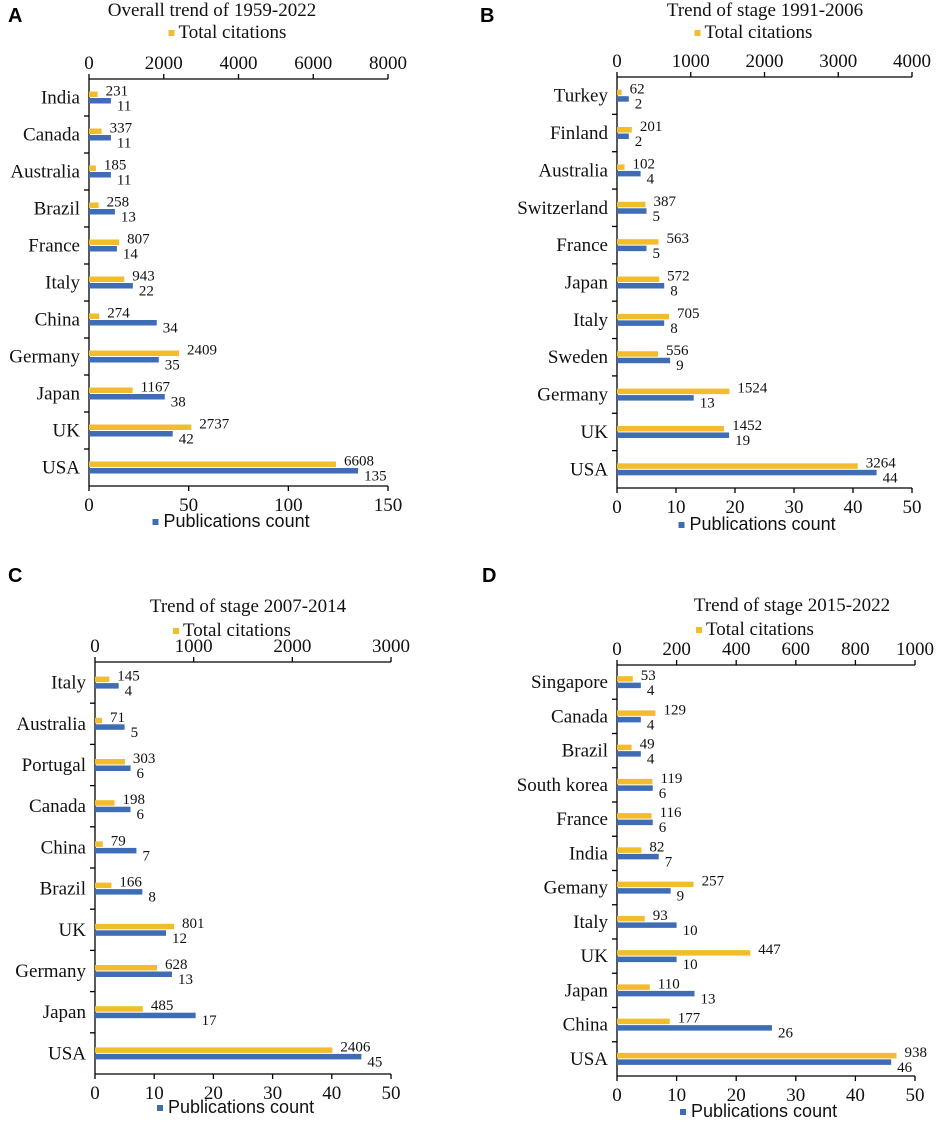 The image size is (945, 1126). I want to click on top-axis-tick-label: 200, so click(676, 649).